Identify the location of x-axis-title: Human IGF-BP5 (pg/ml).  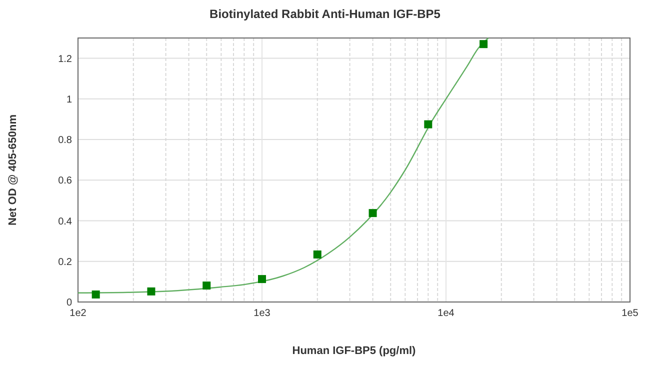
(354, 351).